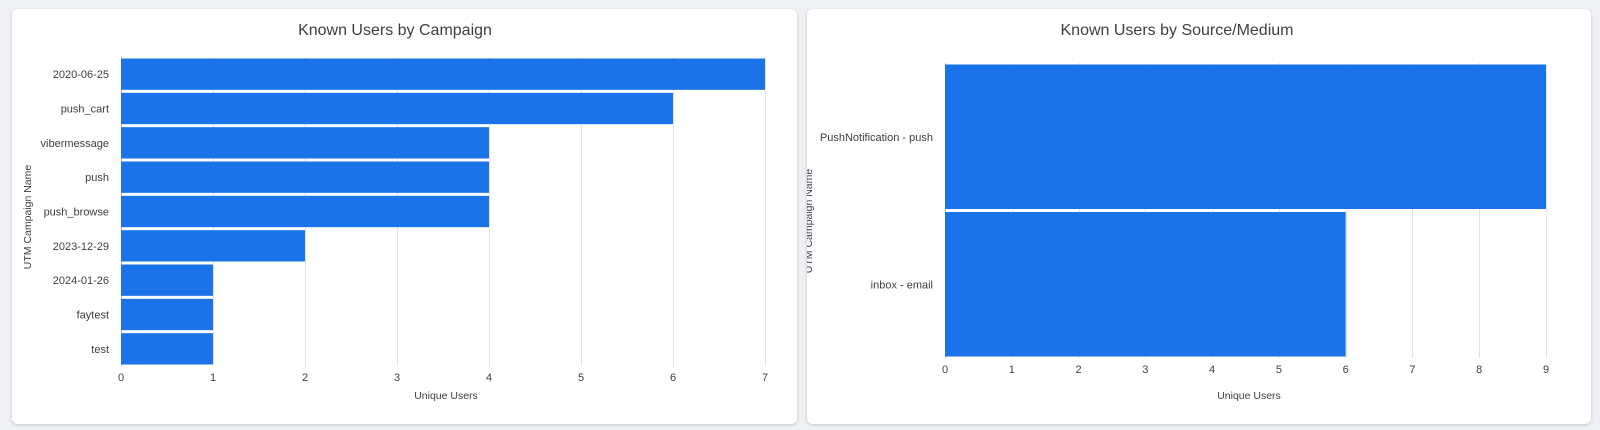  Describe the element at coordinates (81, 281) in the screenshot. I see `category-label: 2024-01-26` at that location.